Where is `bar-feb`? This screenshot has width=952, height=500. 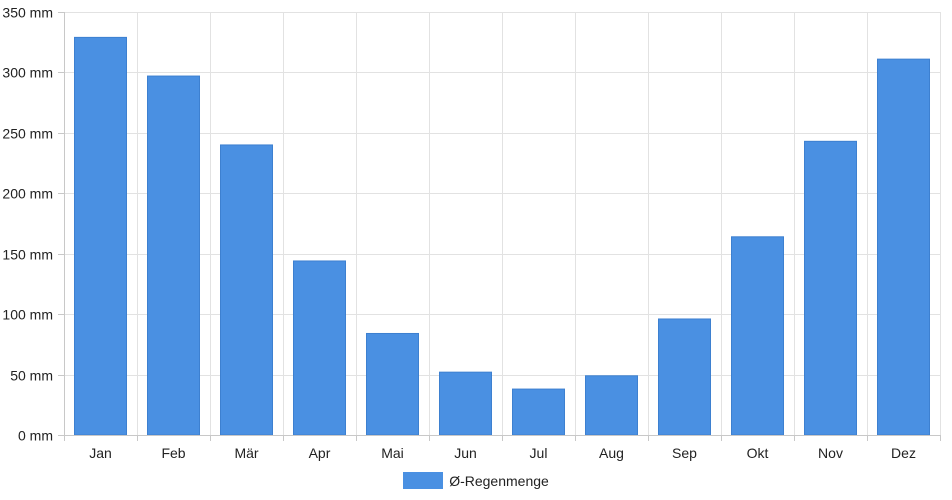 bar-feb is located at coordinates (173, 255).